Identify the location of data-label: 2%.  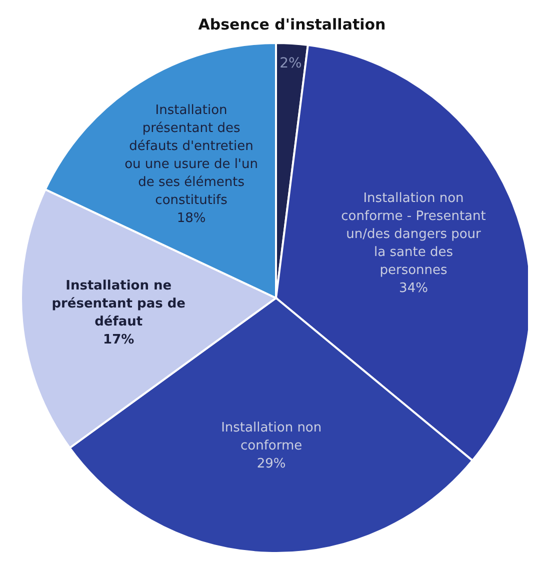
(291, 64).